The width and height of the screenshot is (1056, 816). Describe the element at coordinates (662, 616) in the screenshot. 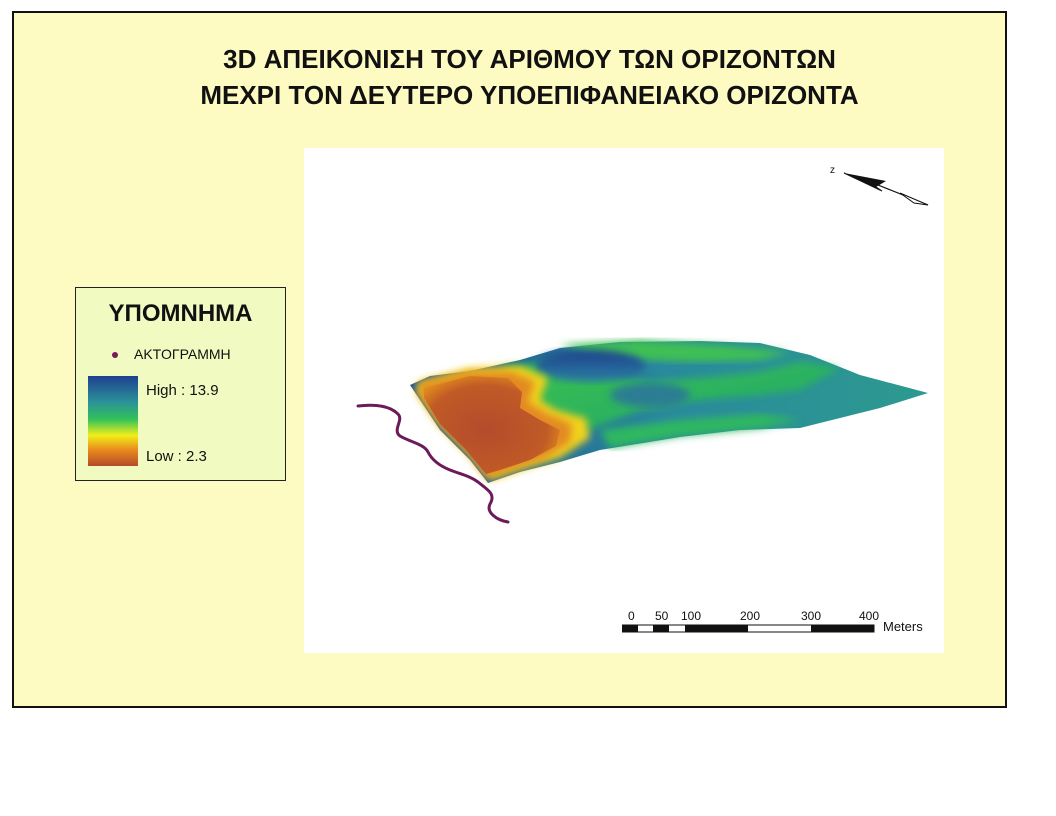

I see `scale-tick-50: 50` at that location.